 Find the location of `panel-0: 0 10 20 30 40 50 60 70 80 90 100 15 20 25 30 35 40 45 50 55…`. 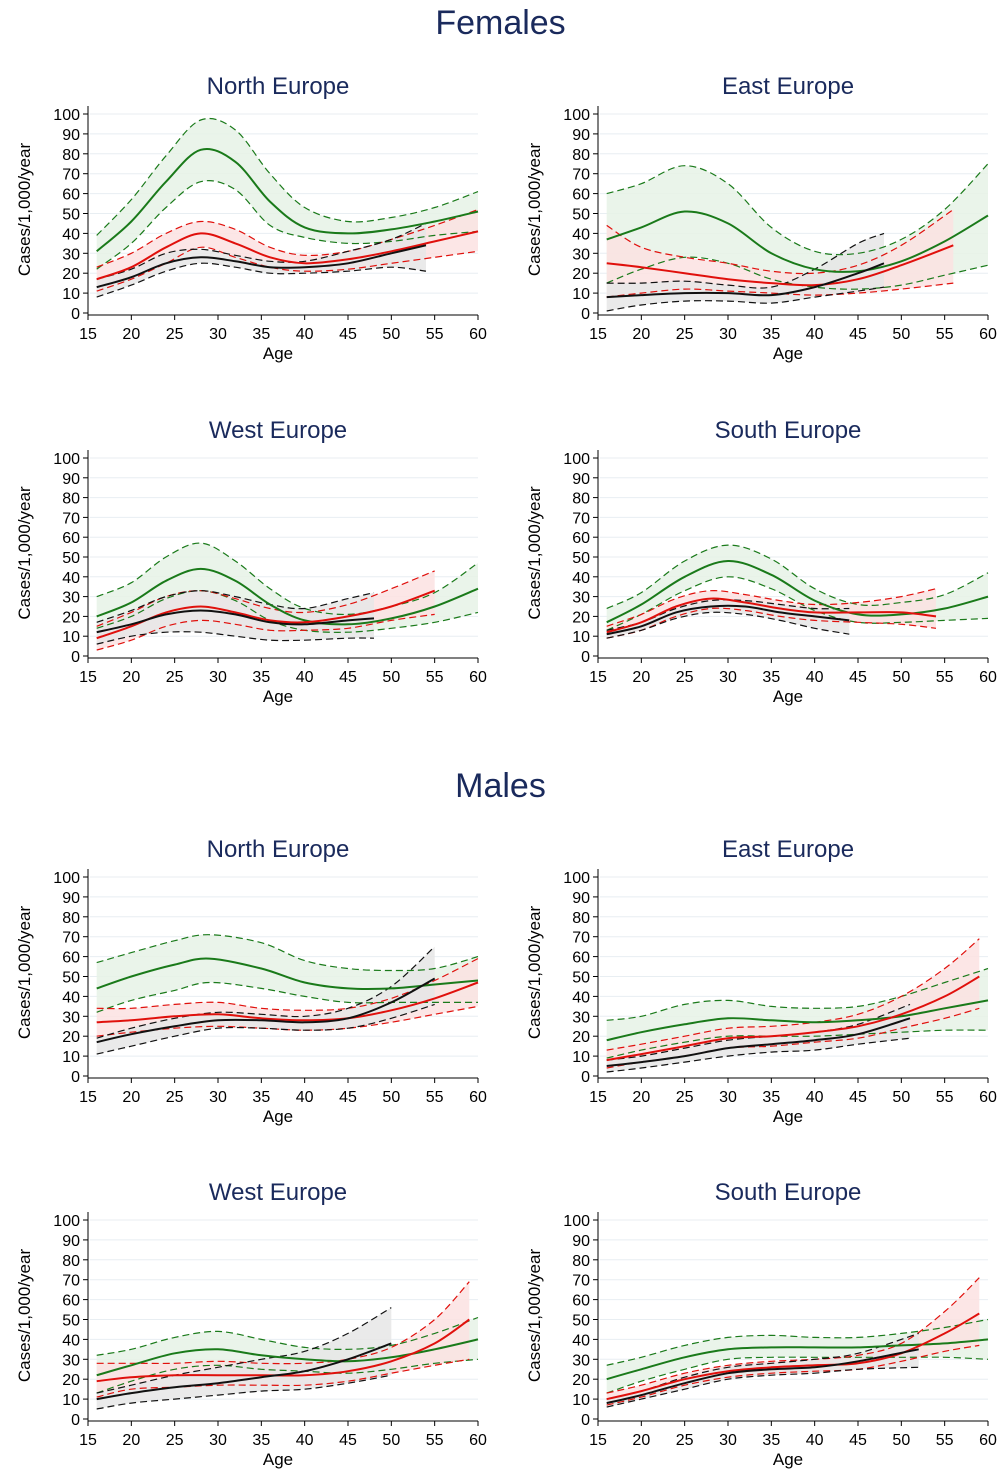

panel-0: 0 10 20 30 40 50 60 70 80 90 100 15 20 25 30 35 40 45 50 55… is located at coordinates (251, 218).